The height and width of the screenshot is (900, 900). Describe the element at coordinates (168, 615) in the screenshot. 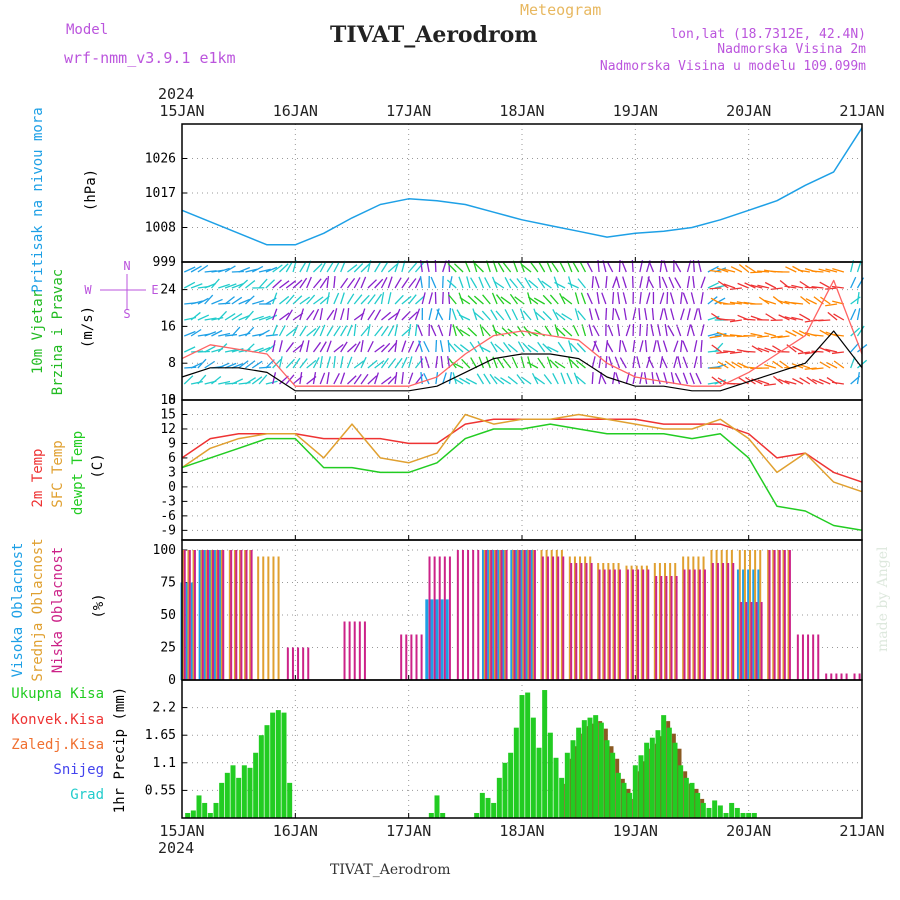

I see `y-tick-label: 50` at that location.